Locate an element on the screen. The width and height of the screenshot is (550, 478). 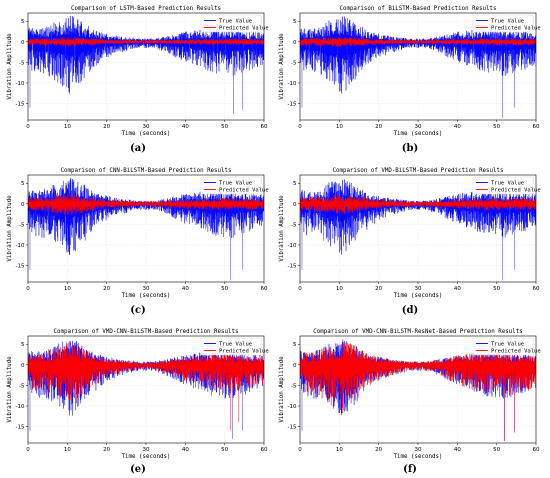
panel-label-a: (a) is located at coordinates (138, 148).